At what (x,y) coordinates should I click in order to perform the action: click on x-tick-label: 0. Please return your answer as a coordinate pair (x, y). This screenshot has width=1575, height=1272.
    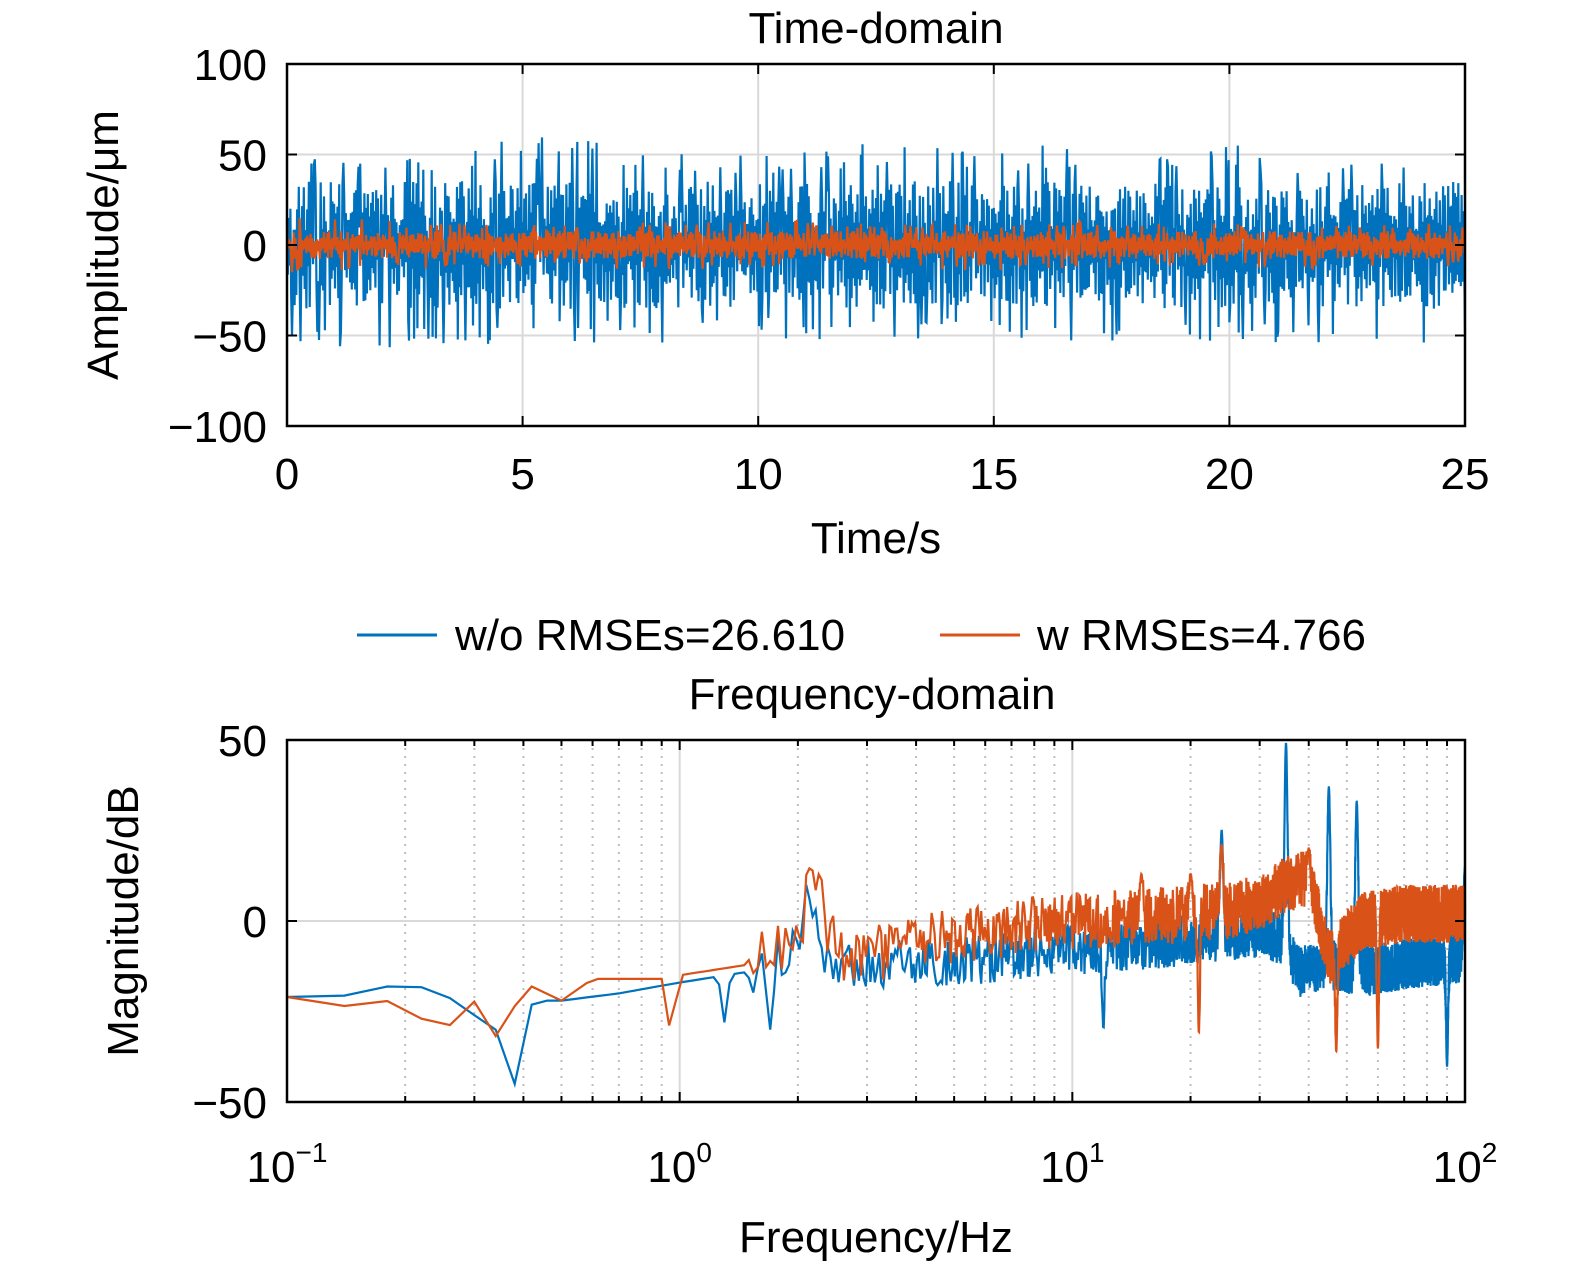
    Looking at the image, I should click on (287, 474).